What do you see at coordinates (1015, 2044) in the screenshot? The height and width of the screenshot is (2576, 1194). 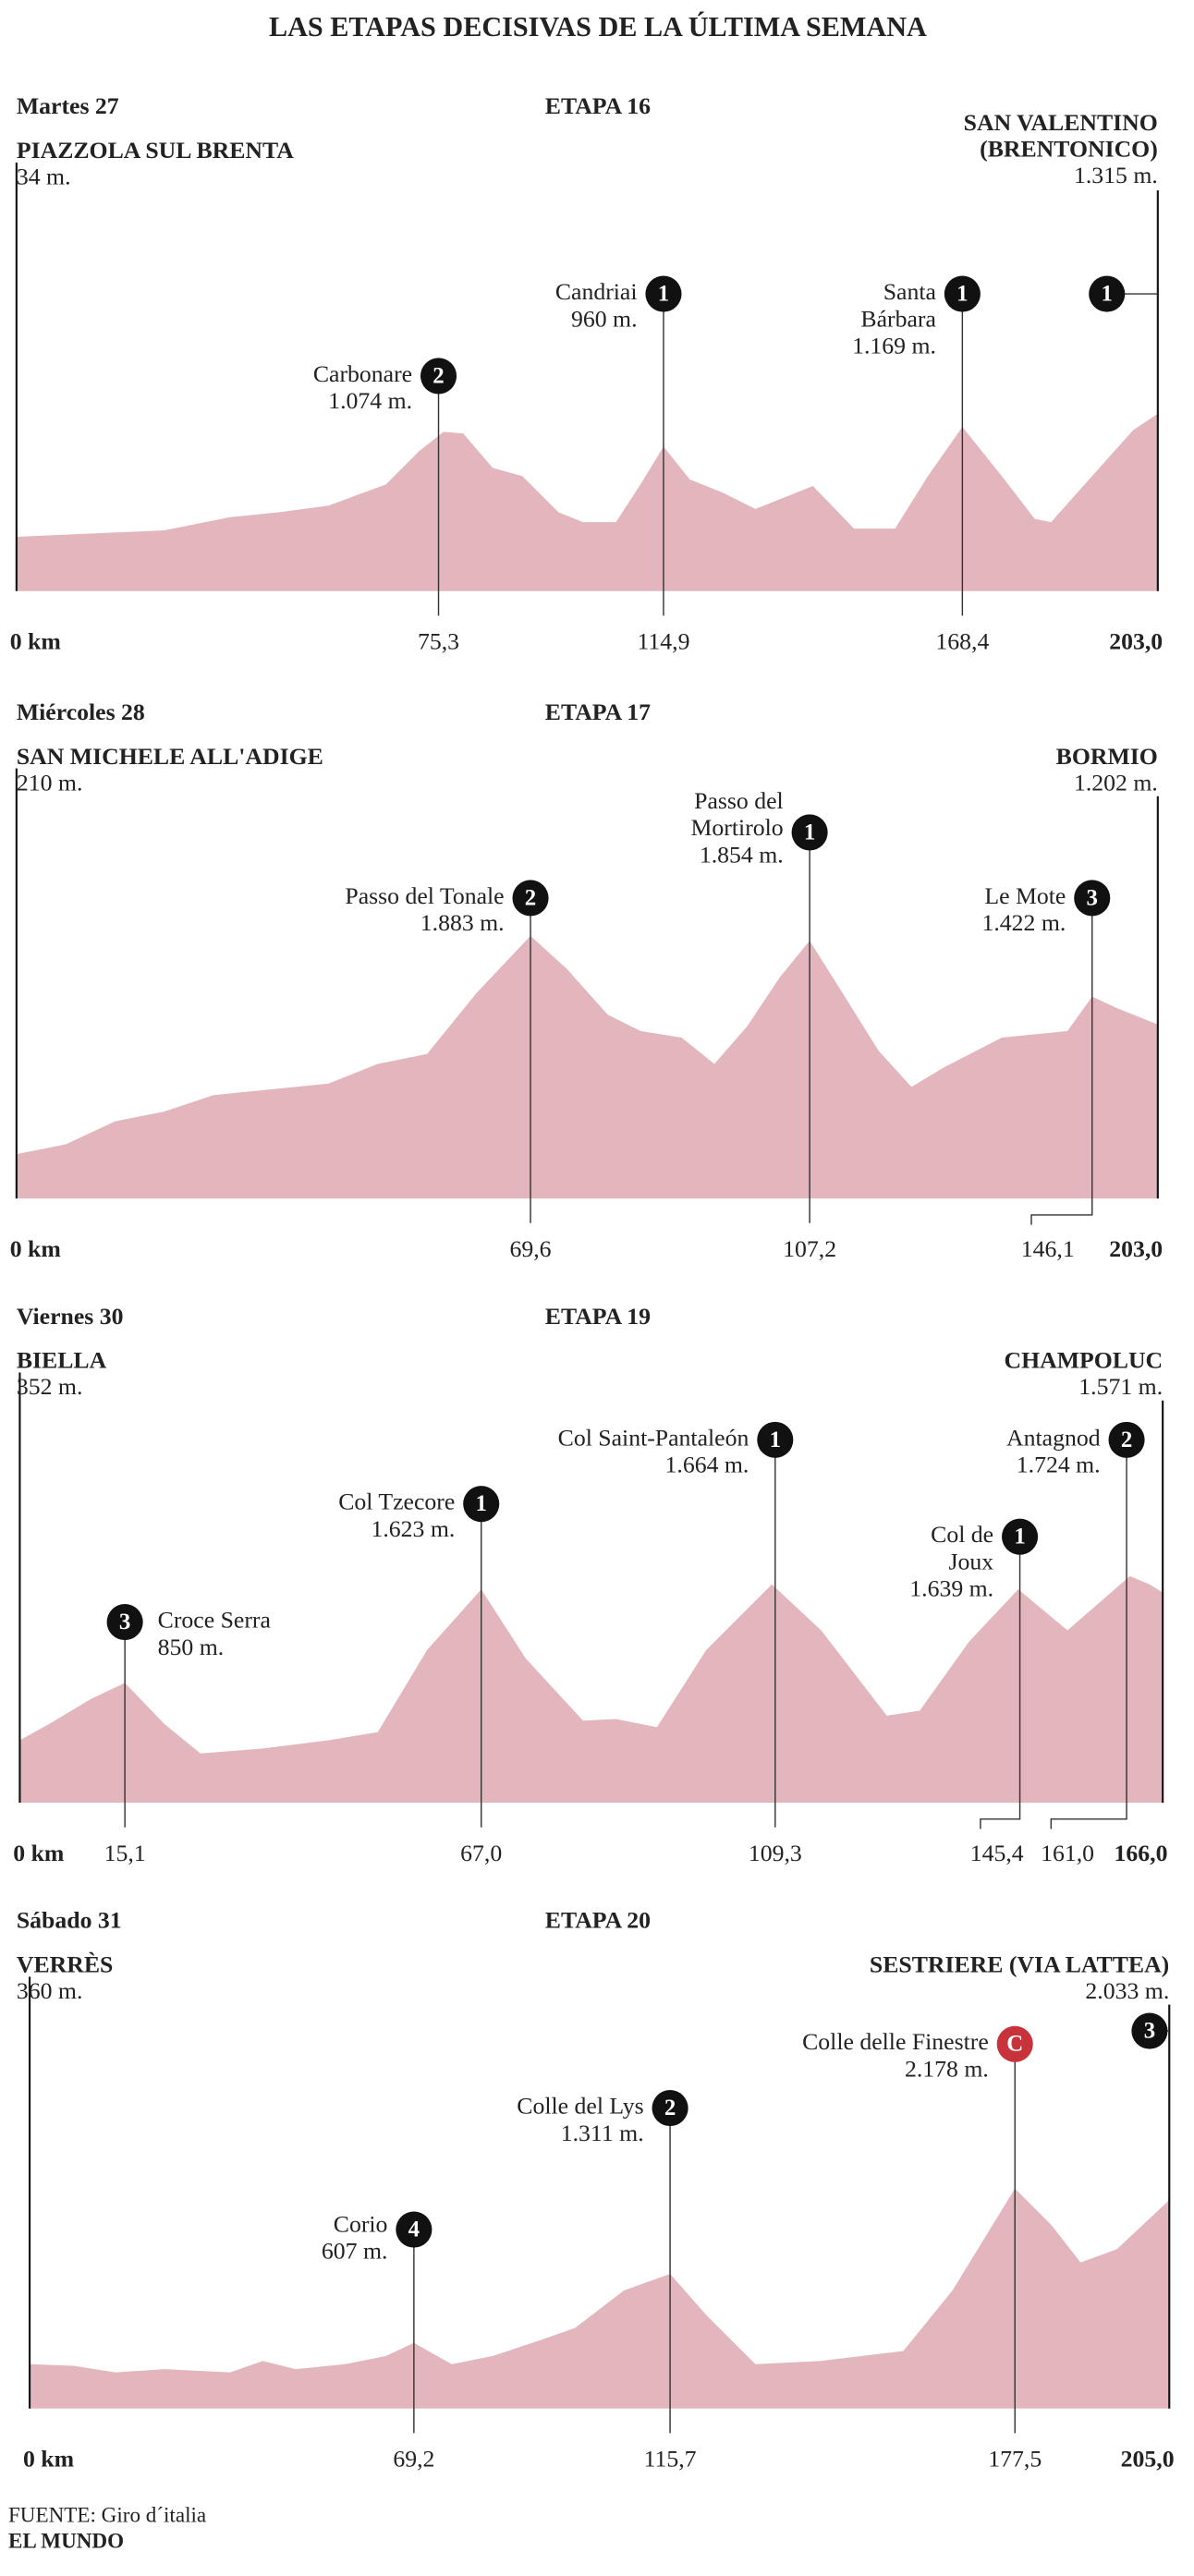 I see `category-label: C` at bounding box center [1015, 2044].